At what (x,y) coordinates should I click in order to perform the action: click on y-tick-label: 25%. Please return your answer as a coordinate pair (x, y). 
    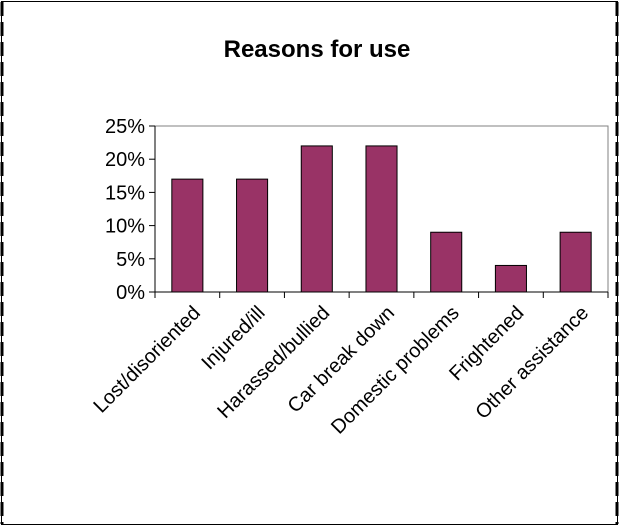
    Looking at the image, I should click on (125, 127).